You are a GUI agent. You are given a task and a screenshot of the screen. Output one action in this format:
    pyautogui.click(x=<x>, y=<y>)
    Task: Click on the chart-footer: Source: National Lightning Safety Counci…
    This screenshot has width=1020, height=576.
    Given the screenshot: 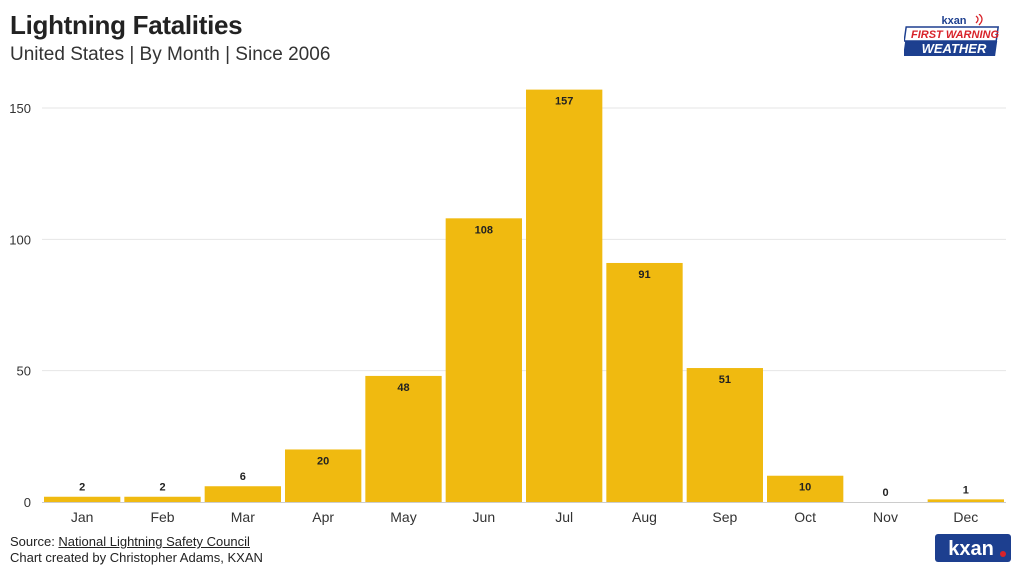 What is the action you would take?
    pyautogui.click(x=136, y=550)
    